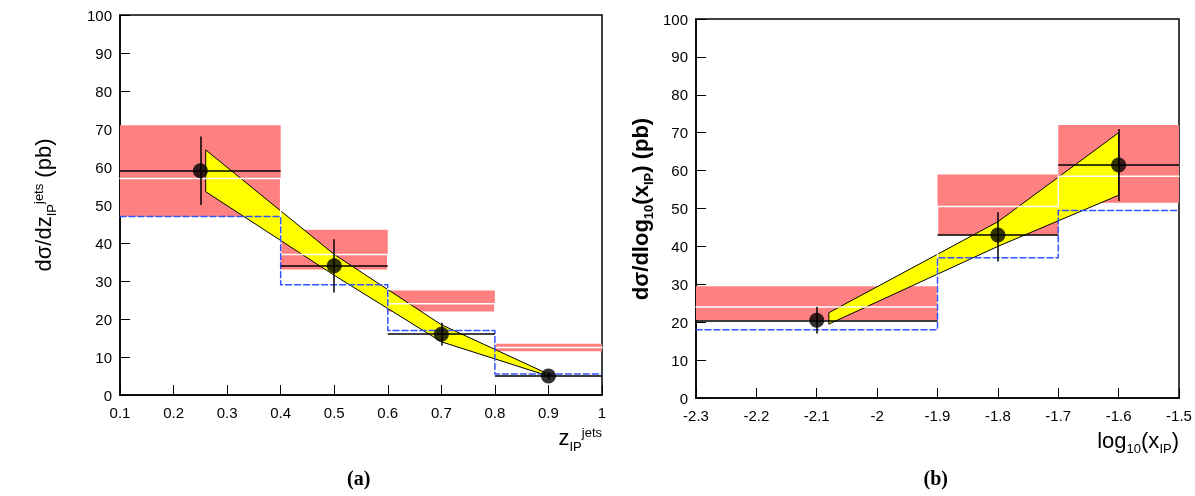 This screenshot has width=1195, height=496. What do you see at coordinates (696, 415) in the screenshot?
I see `x-tick-label: -2.3` at bounding box center [696, 415].